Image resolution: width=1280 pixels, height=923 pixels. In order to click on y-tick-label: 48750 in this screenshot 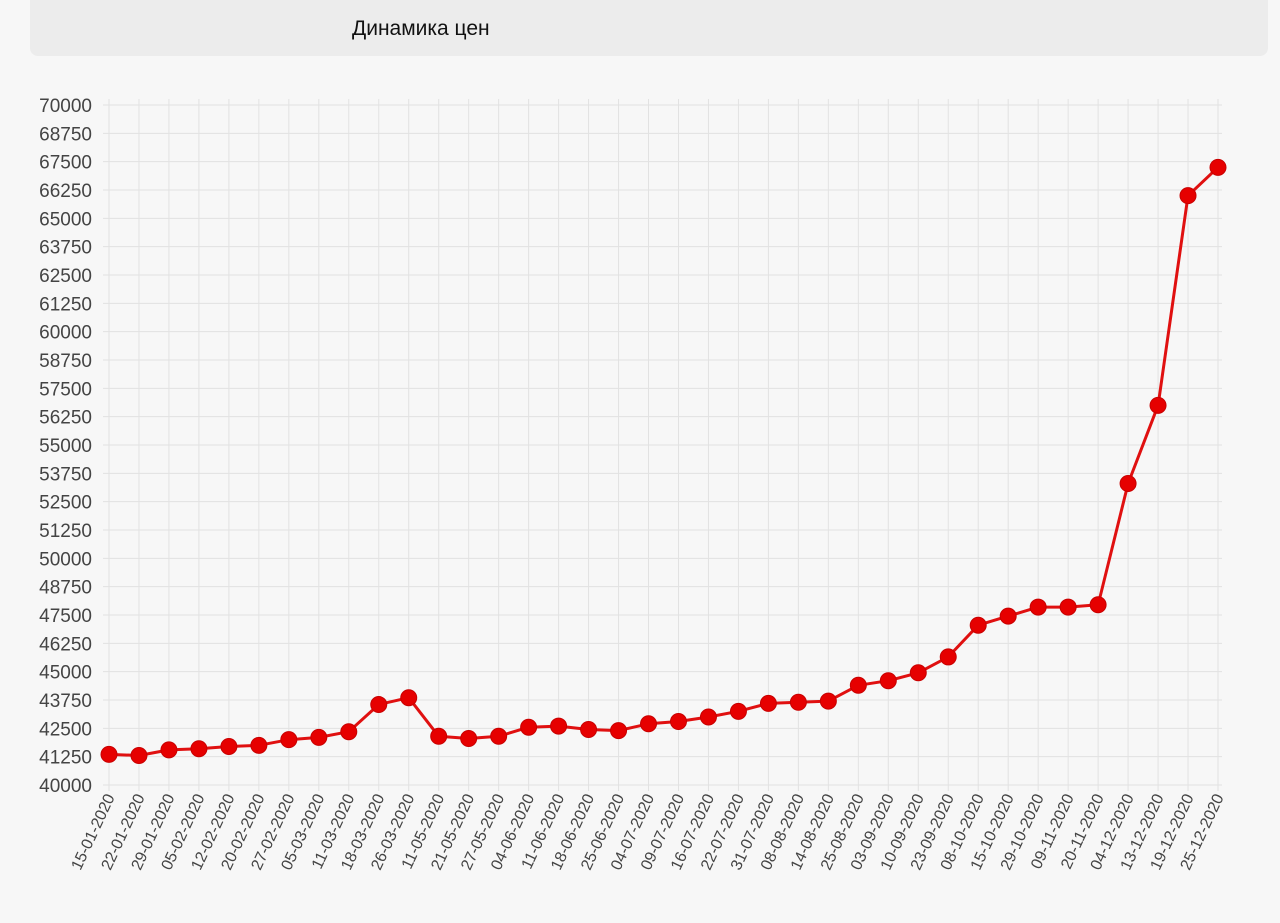, I will do `click(65, 588)`.